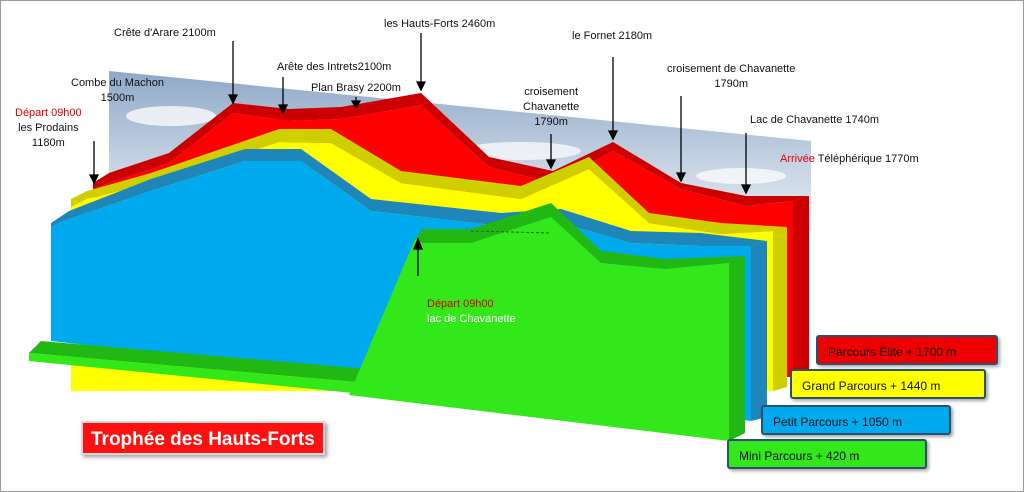 Image resolution: width=1024 pixels, height=492 pixels. I want to click on arrow-arare-head, so click(233, 99).